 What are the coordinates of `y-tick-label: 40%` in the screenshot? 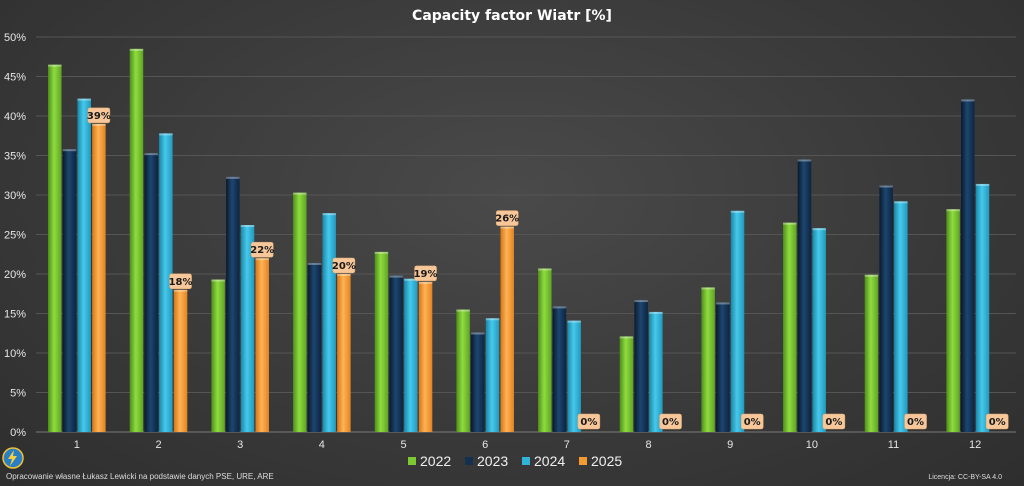 It's located at (15, 117).